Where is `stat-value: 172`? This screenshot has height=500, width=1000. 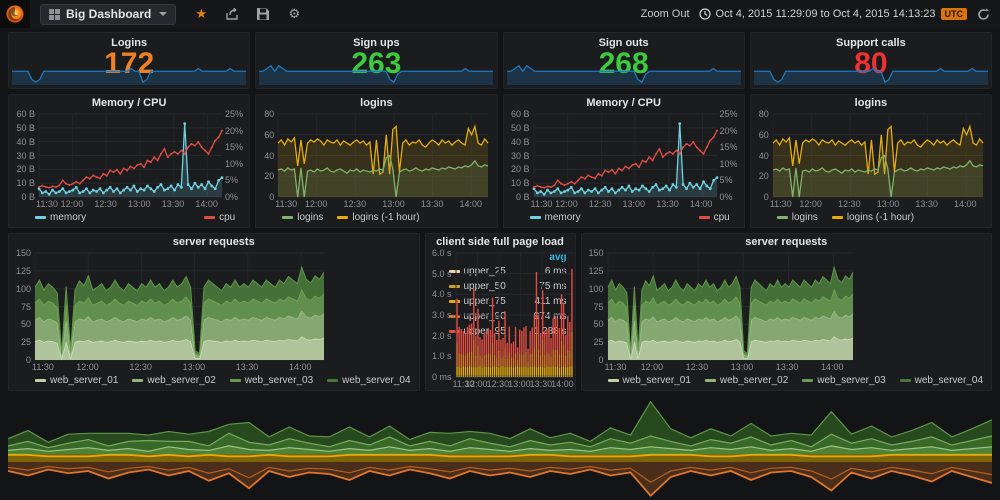
stat-value: 172 is located at coordinates (129, 63).